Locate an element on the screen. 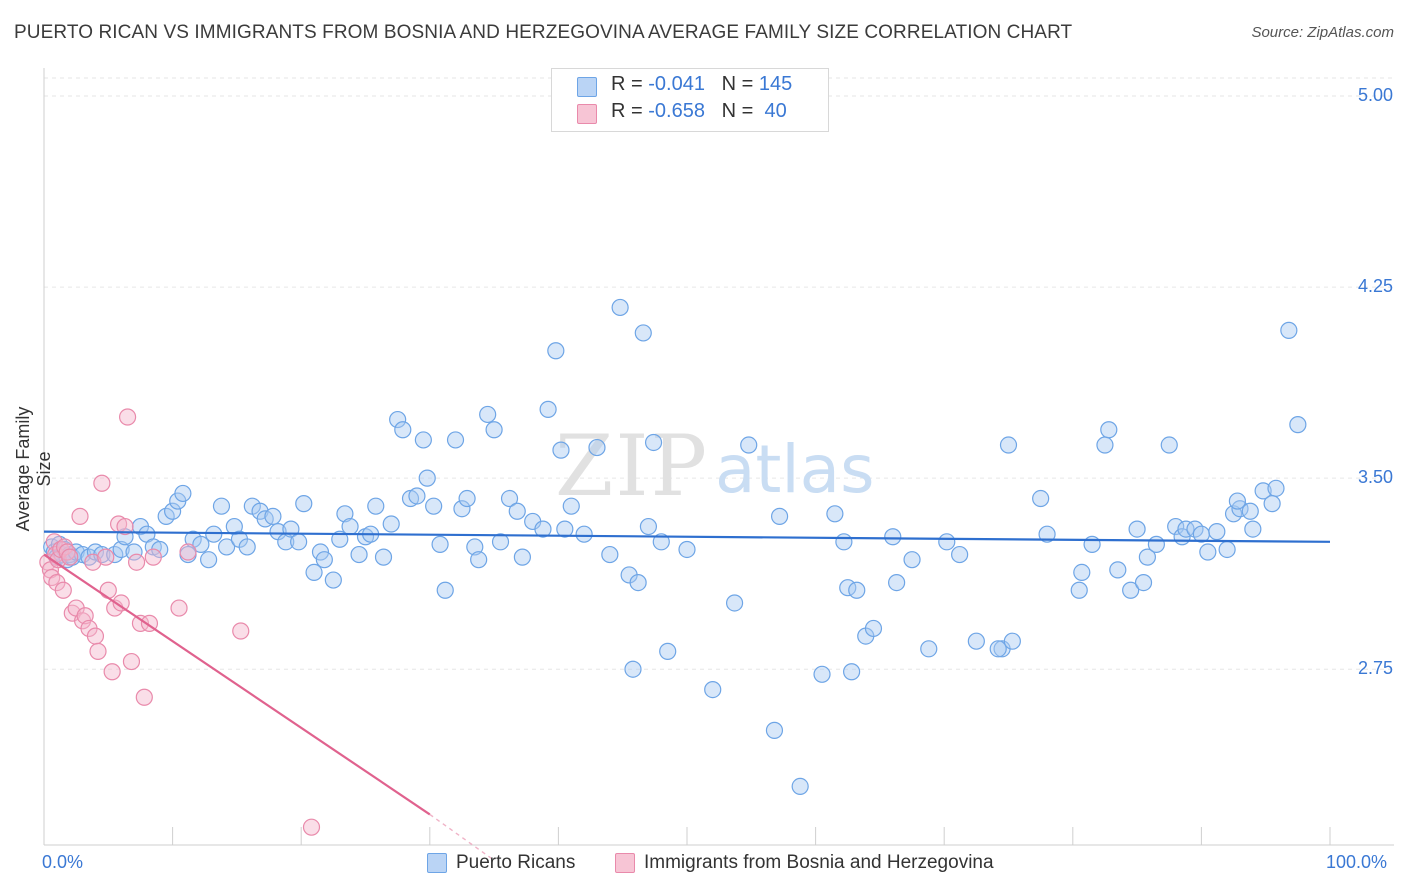 This screenshot has height=892, width=1406. bottom-legend-swatch-blue is located at coordinates (437, 863).